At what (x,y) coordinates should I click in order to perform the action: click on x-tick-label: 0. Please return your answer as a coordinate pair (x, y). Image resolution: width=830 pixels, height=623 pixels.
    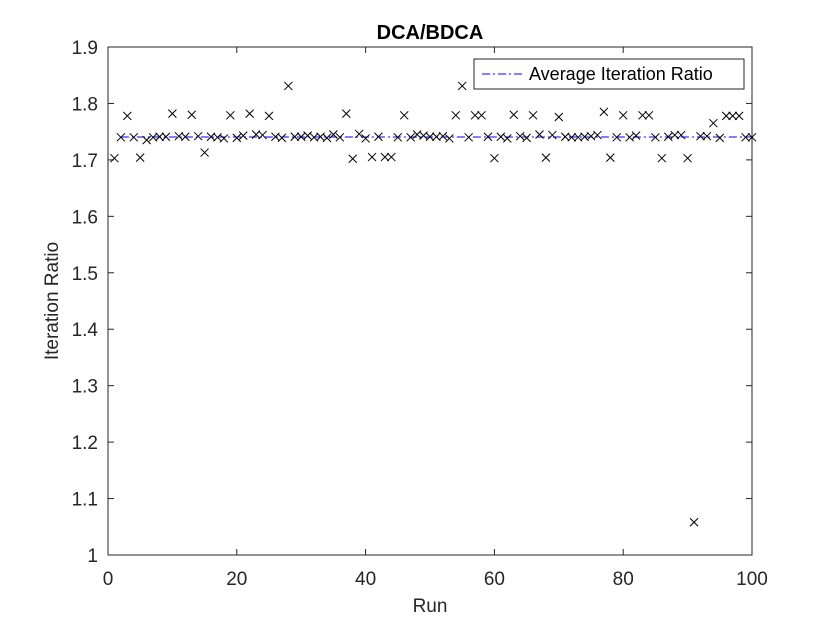
    Looking at the image, I should click on (108, 579).